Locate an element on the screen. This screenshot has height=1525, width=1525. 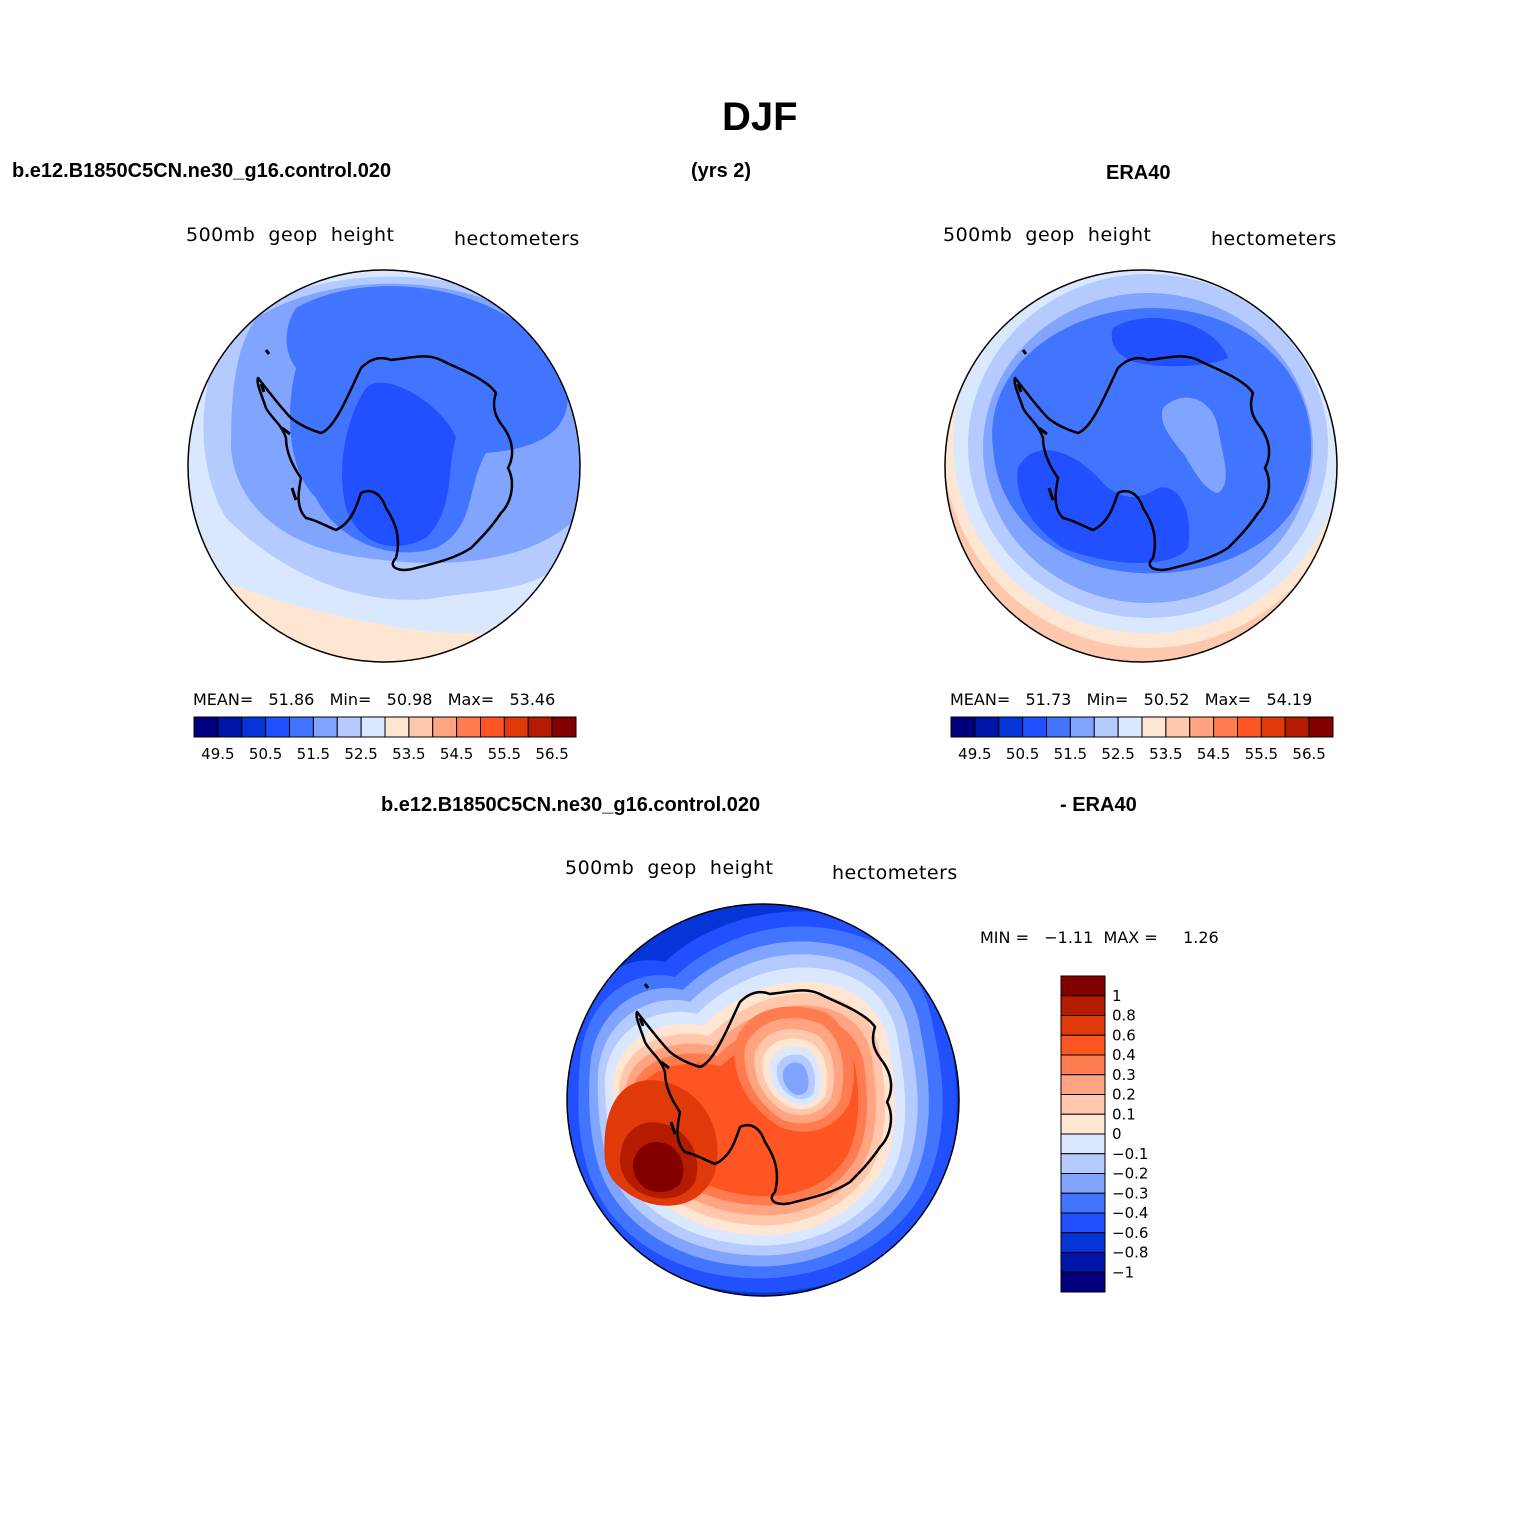
model-stats: MEAN= 51.86 Min= 50.98 Max= 53.46 is located at coordinates (374, 699).